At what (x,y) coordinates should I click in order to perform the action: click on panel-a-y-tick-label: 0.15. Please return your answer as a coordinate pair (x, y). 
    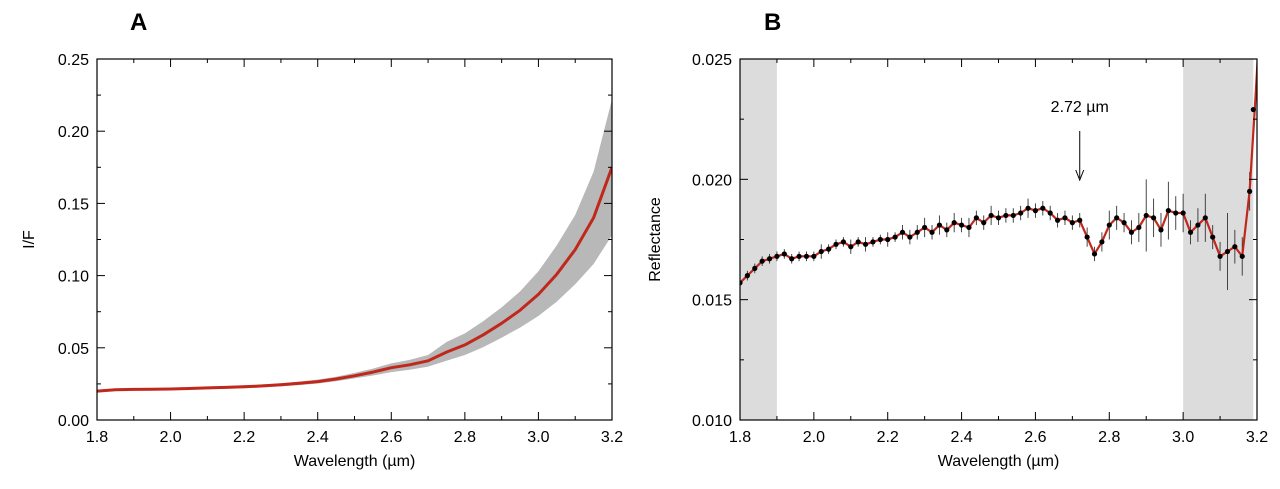
    Looking at the image, I should click on (73, 204).